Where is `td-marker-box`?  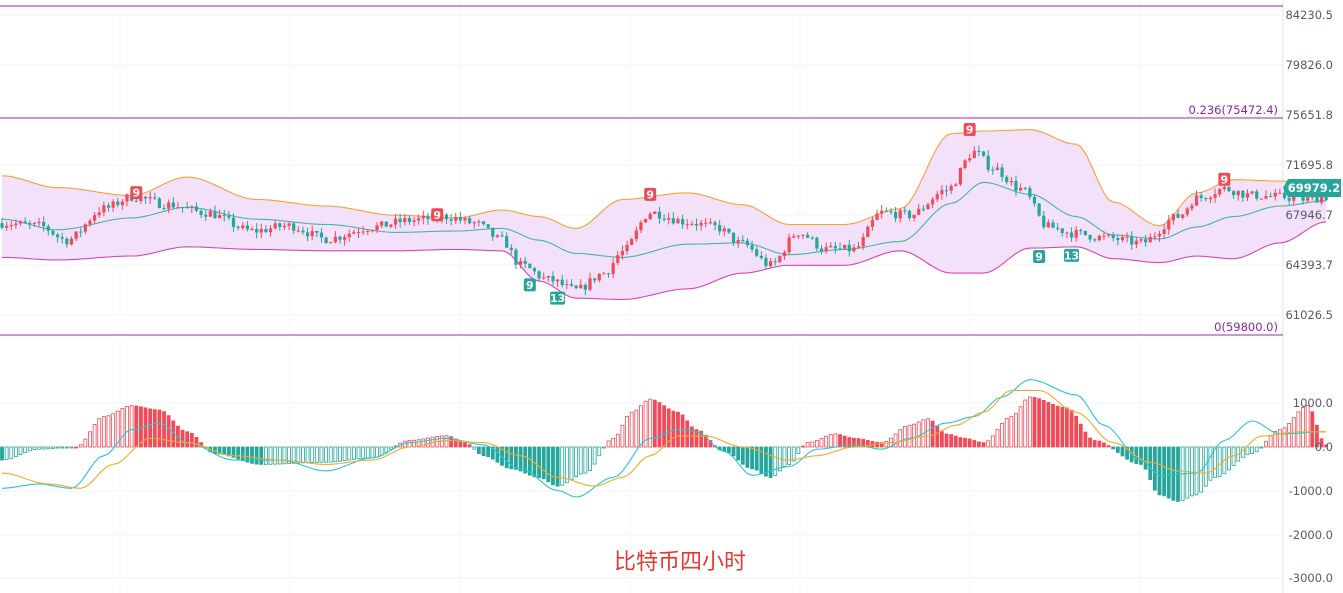
td-marker-box is located at coordinates (136, 193).